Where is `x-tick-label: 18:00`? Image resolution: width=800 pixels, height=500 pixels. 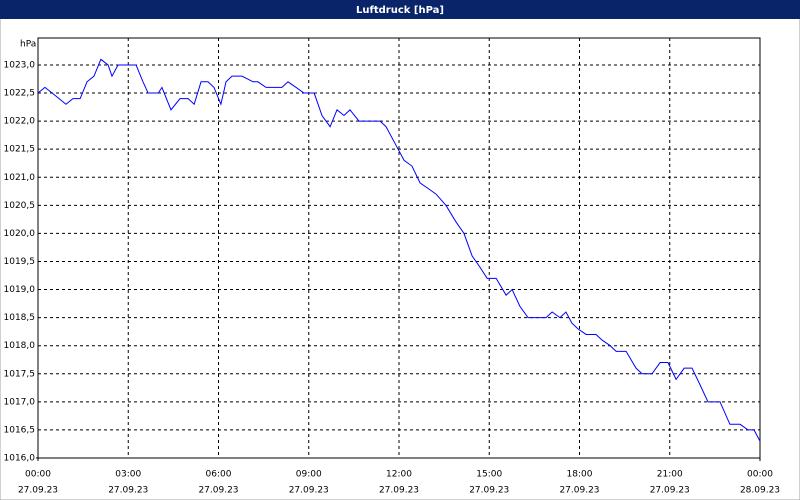
x-tick-label: 18:00 is located at coordinates (580, 475).